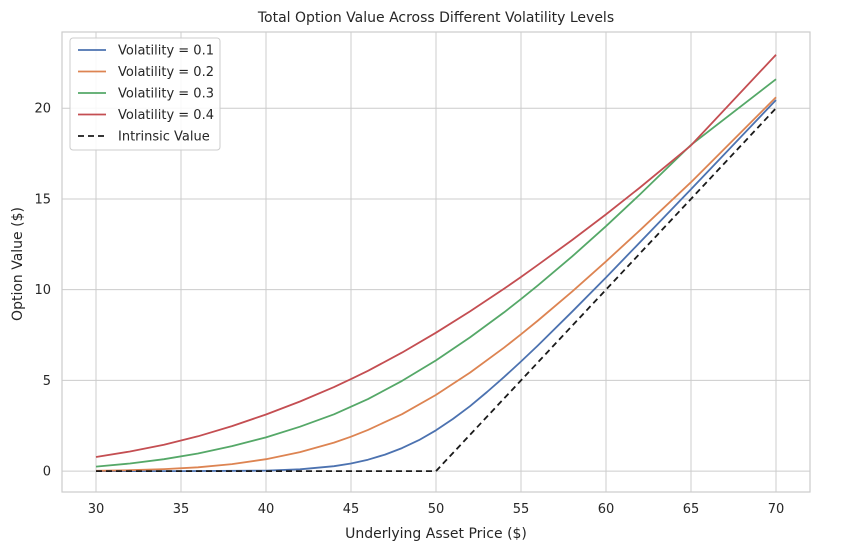 Image resolution: width=847 pixels, height=551 pixels. I want to click on legend-label: Volatility = 0.1, so click(166, 51).